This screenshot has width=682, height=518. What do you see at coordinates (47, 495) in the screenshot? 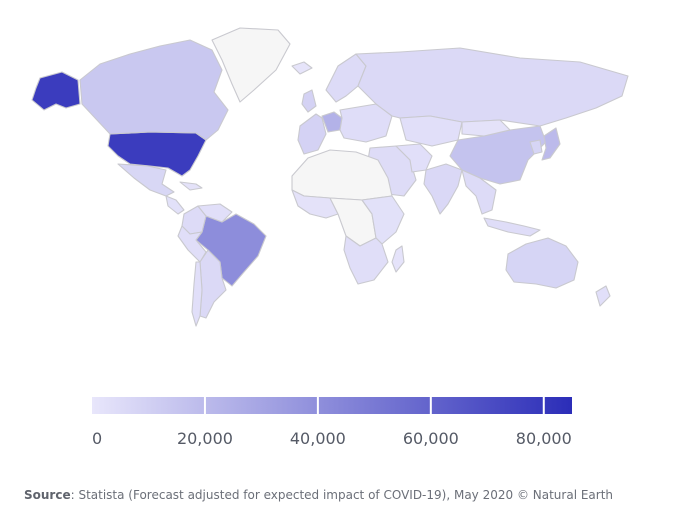
I see `source-label: Source` at bounding box center [47, 495].